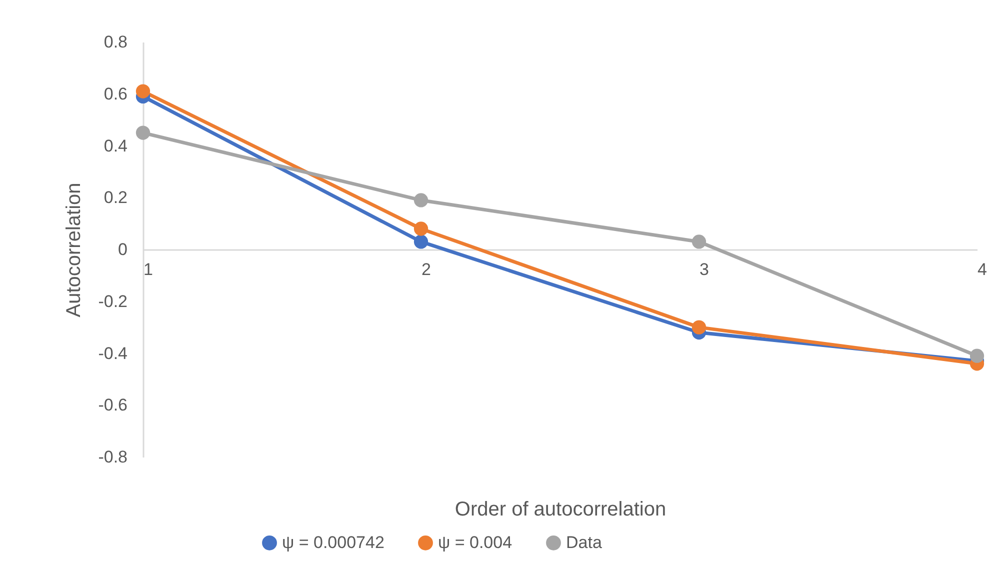  What do you see at coordinates (148, 269) in the screenshot?
I see `x-tick-label: 1` at bounding box center [148, 269].